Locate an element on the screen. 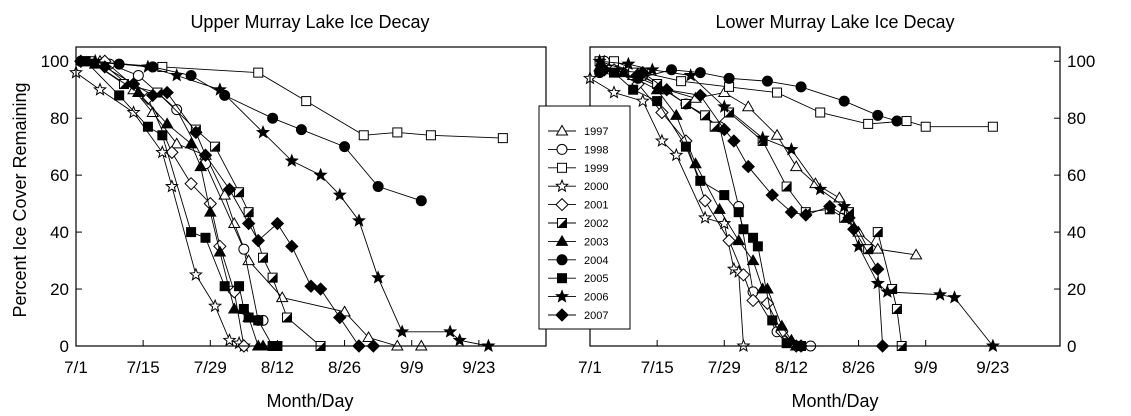  x-tick-label: 7/29 is located at coordinates (210, 367).